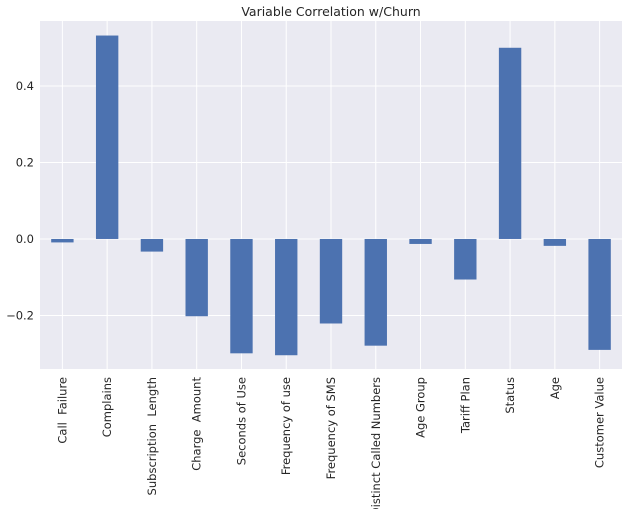 The image size is (629, 509). I want to click on x-tick-label: Frequency of SMS, so click(331, 428).